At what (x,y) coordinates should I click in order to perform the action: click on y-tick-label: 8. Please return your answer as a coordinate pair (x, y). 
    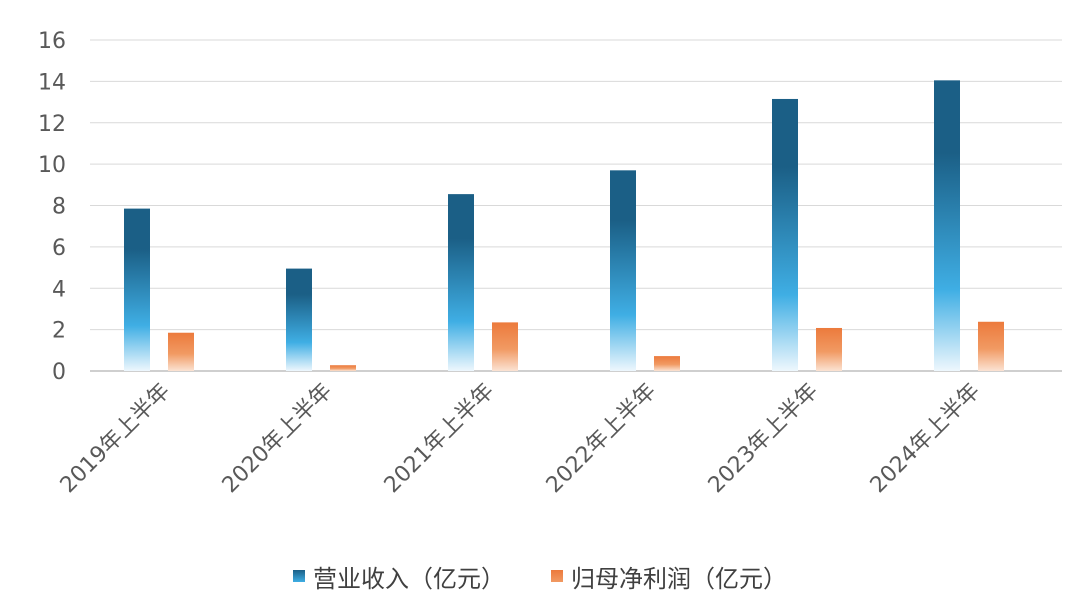
    Looking at the image, I should click on (59, 207).